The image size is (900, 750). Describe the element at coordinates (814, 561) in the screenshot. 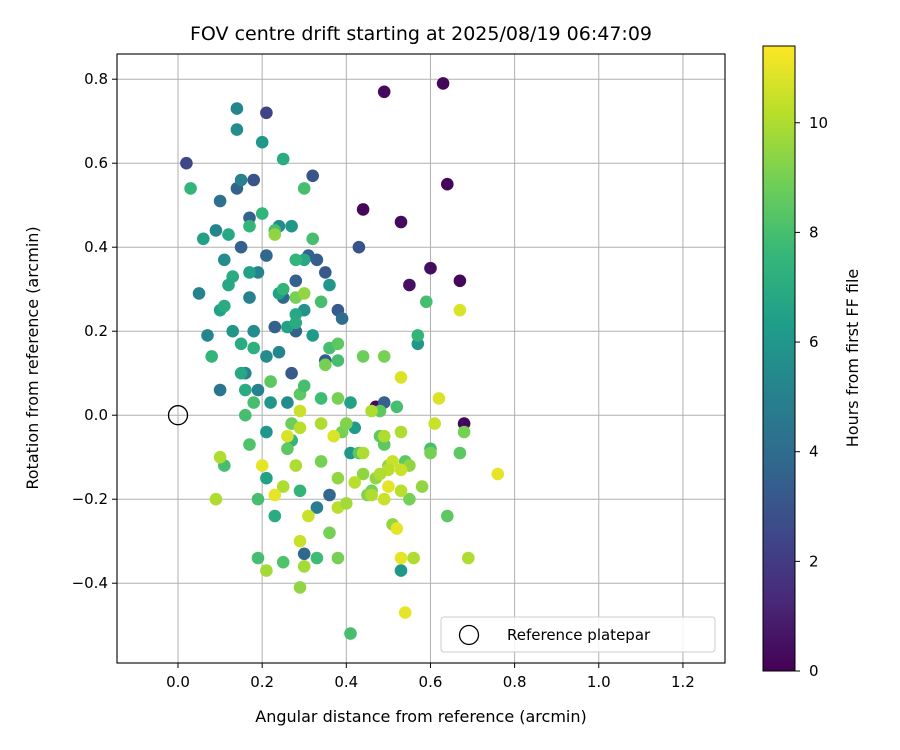

I see `colorbar-tick-label: 2` at that location.